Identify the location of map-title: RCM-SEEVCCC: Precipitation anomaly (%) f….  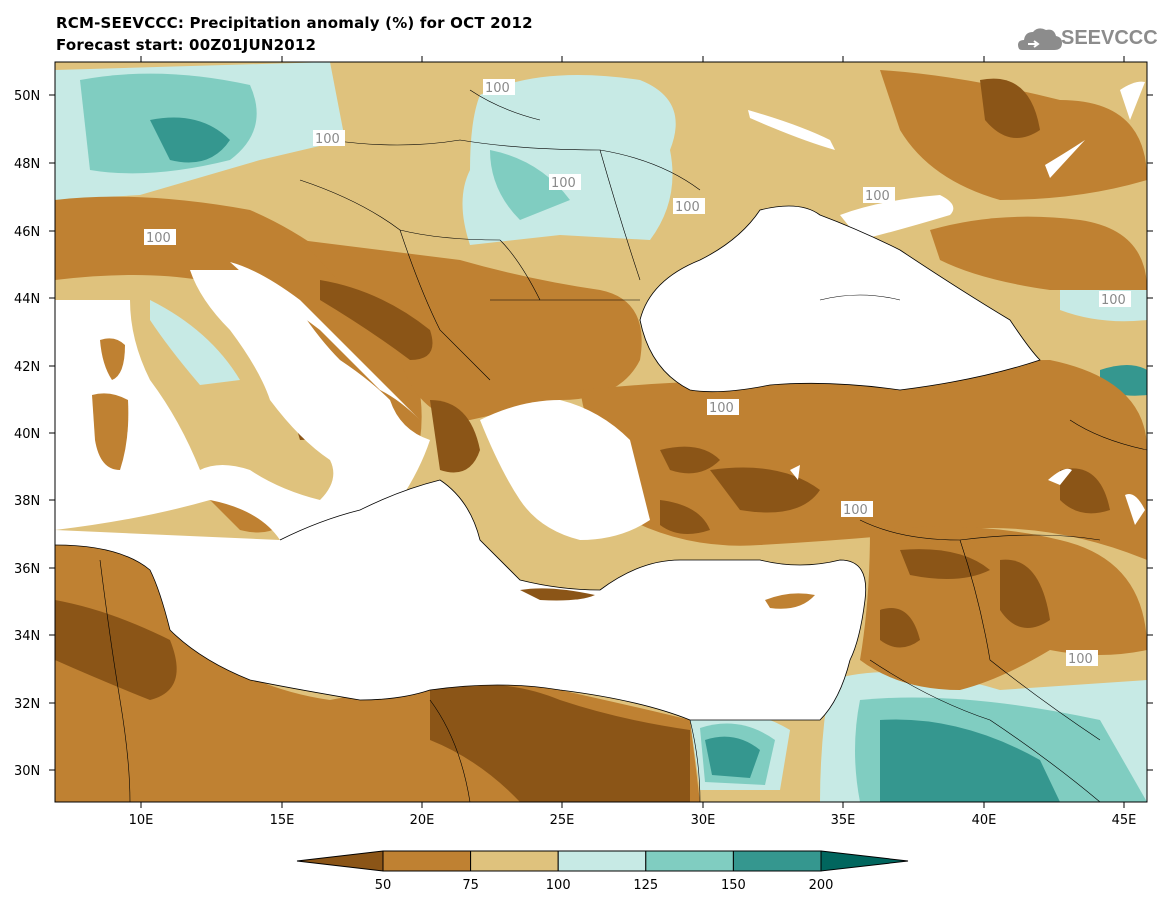
(294, 23).